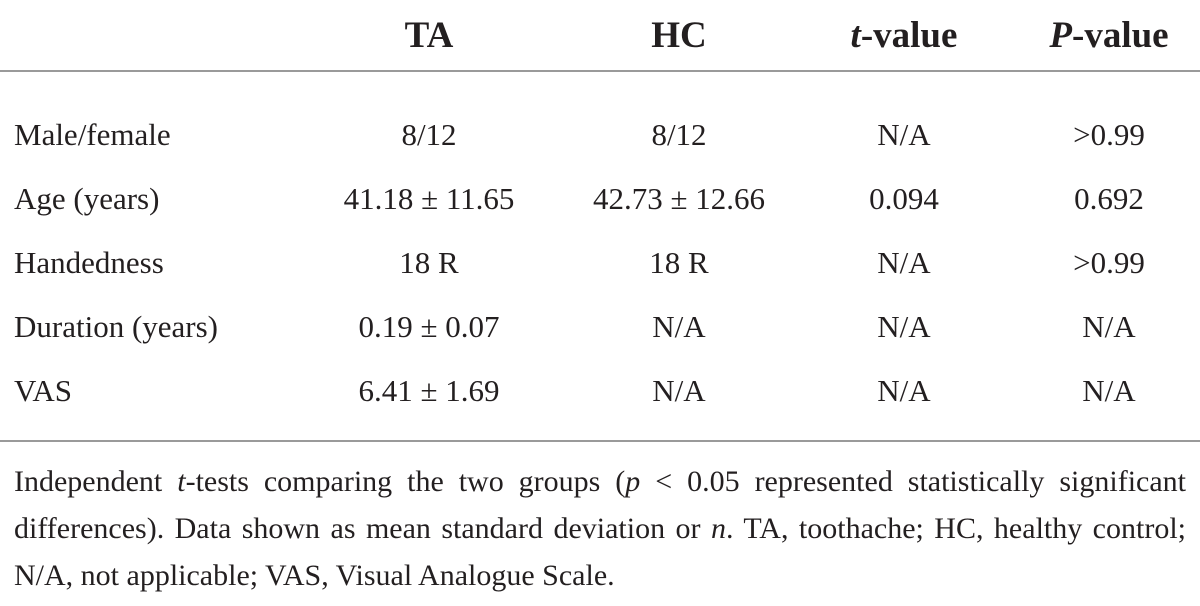 The height and width of the screenshot is (606, 1200). I want to click on header-t-value: t-value, so click(904, 35).